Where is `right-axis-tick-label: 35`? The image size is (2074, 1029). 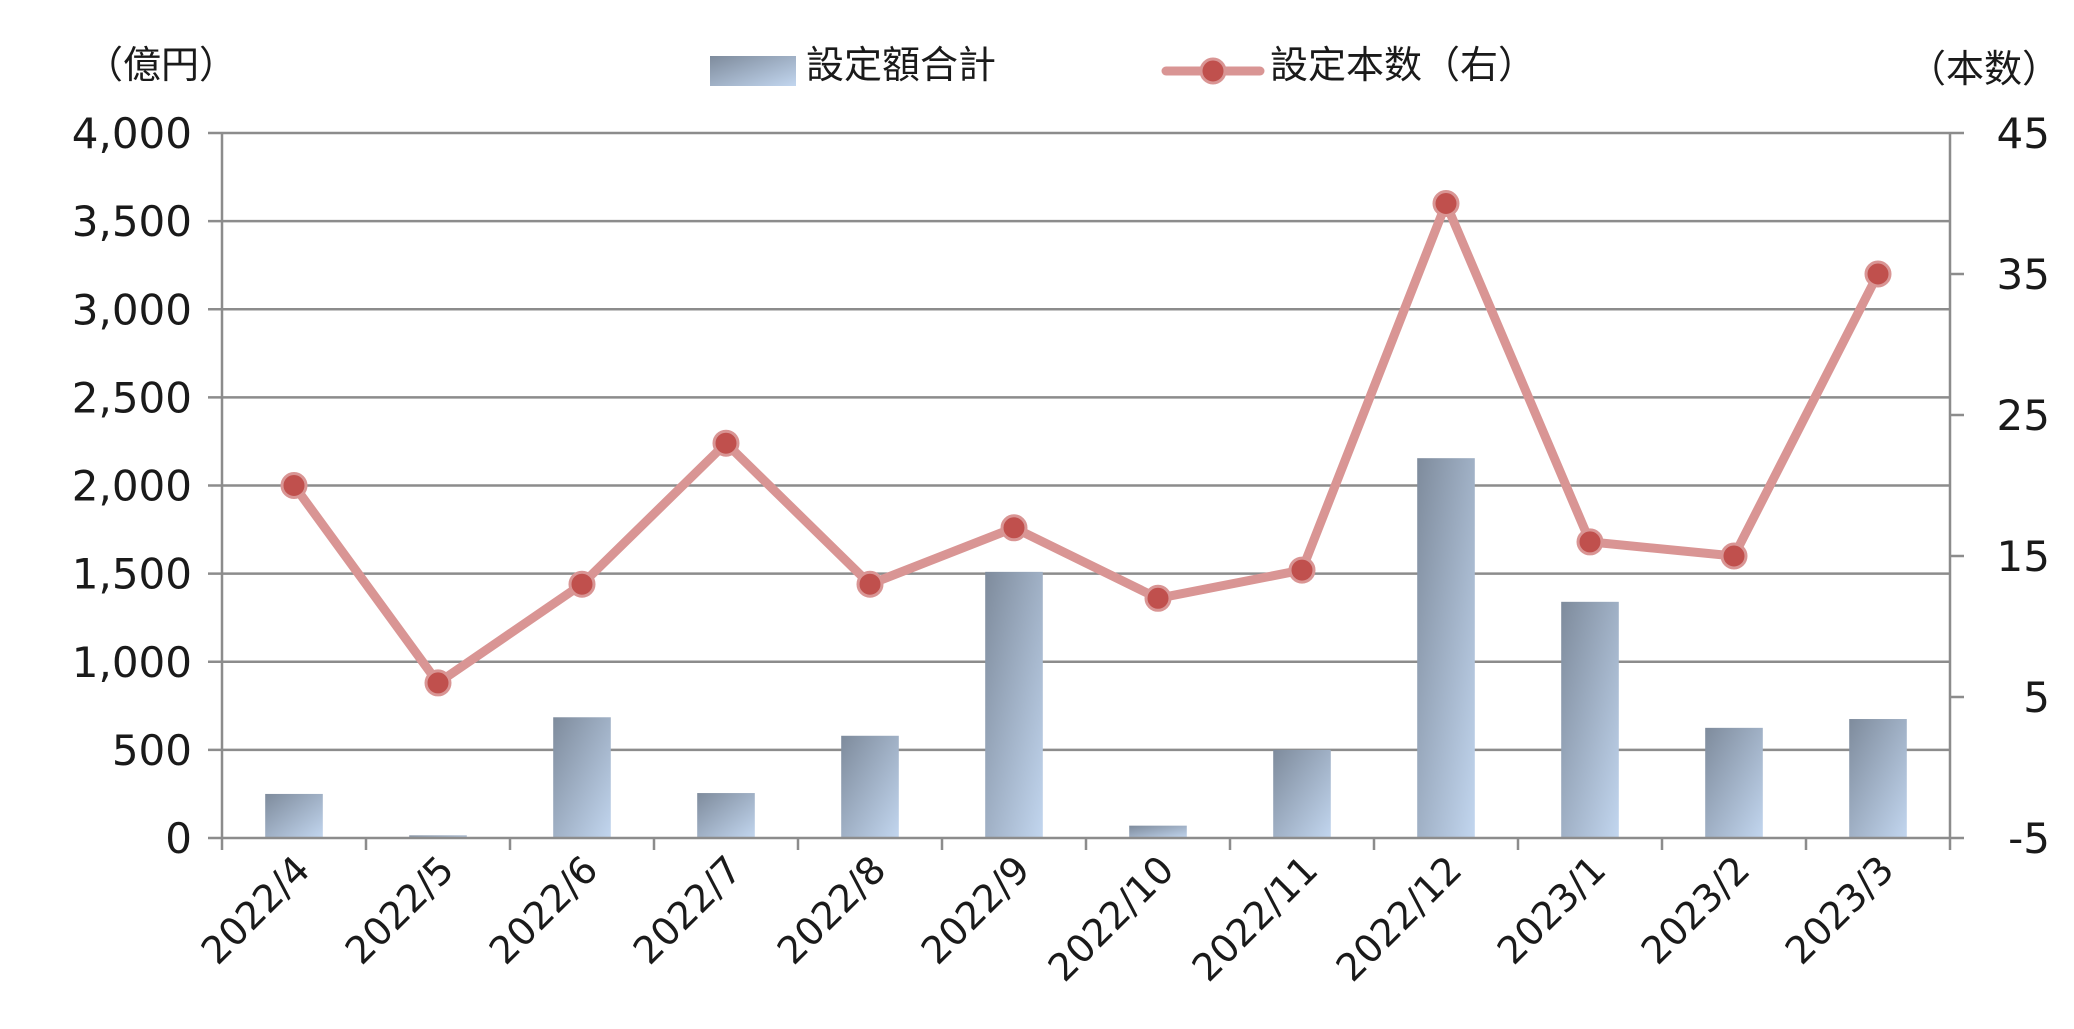 right-axis-tick-label: 35 is located at coordinates (2023, 274).